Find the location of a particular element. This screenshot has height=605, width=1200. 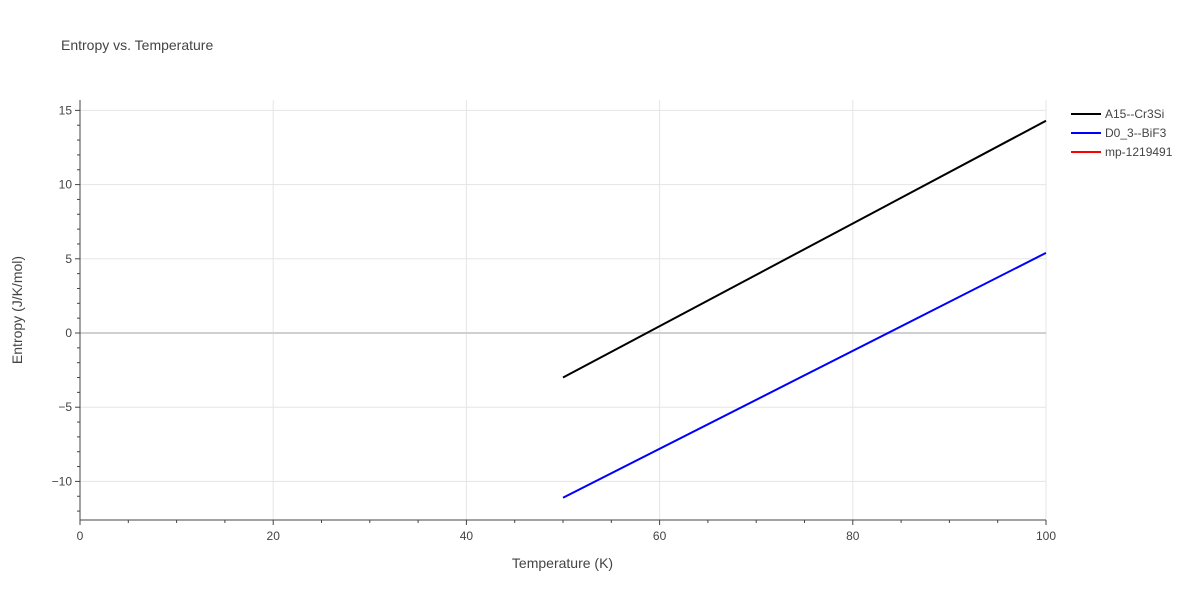

x-tick-label: 40 is located at coordinates (467, 536).